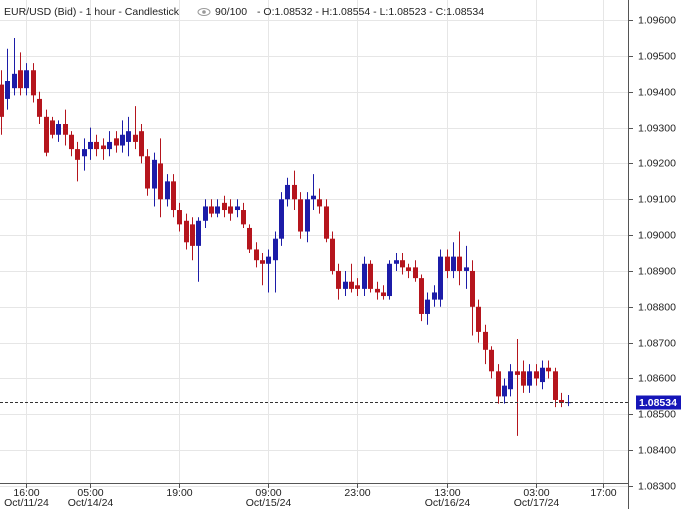 The image size is (685, 509). What do you see at coordinates (231, 12) in the screenshot?
I see `zoom-level: 90/100` at bounding box center [231, 12].